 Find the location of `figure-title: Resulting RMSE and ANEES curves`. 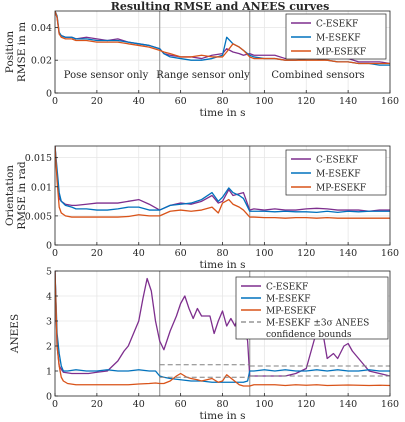

figure-title: Resulting RMSE and ANEES curves is located at coordinates (220, 6).